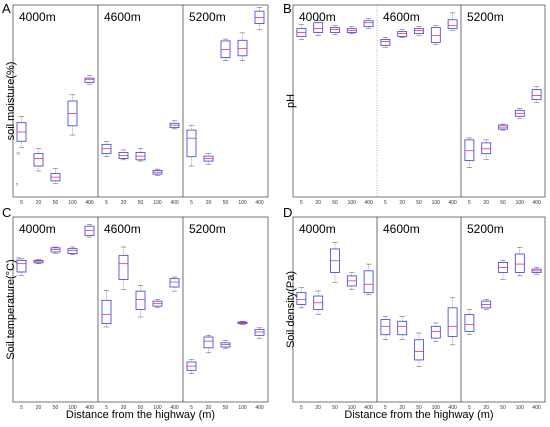 Image resolution: width=550 pixels, height=427 pixels. Describe the element at coordinates (11, 101) in the screenshot. I see `y-axis-label: soil moisture(%)` at that location.